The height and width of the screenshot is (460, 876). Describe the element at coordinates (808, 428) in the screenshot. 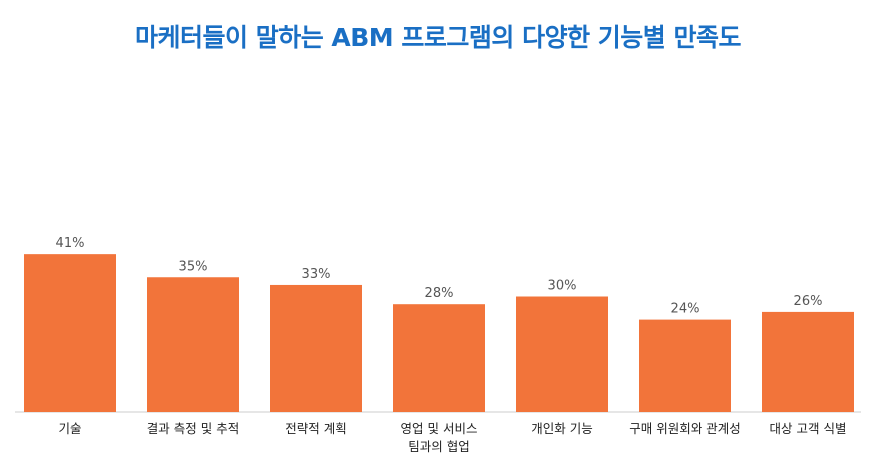

I see `category-label-7: 대상 고객 식별` at that location.